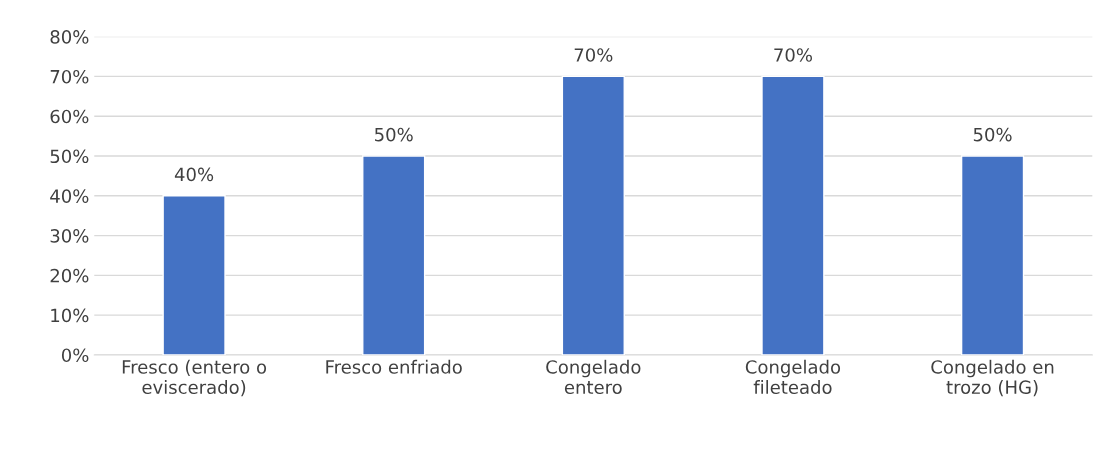  Describe the element at coordinates (75, 355) in the screenshot. I see `y-tick-label: 0%` at that location.